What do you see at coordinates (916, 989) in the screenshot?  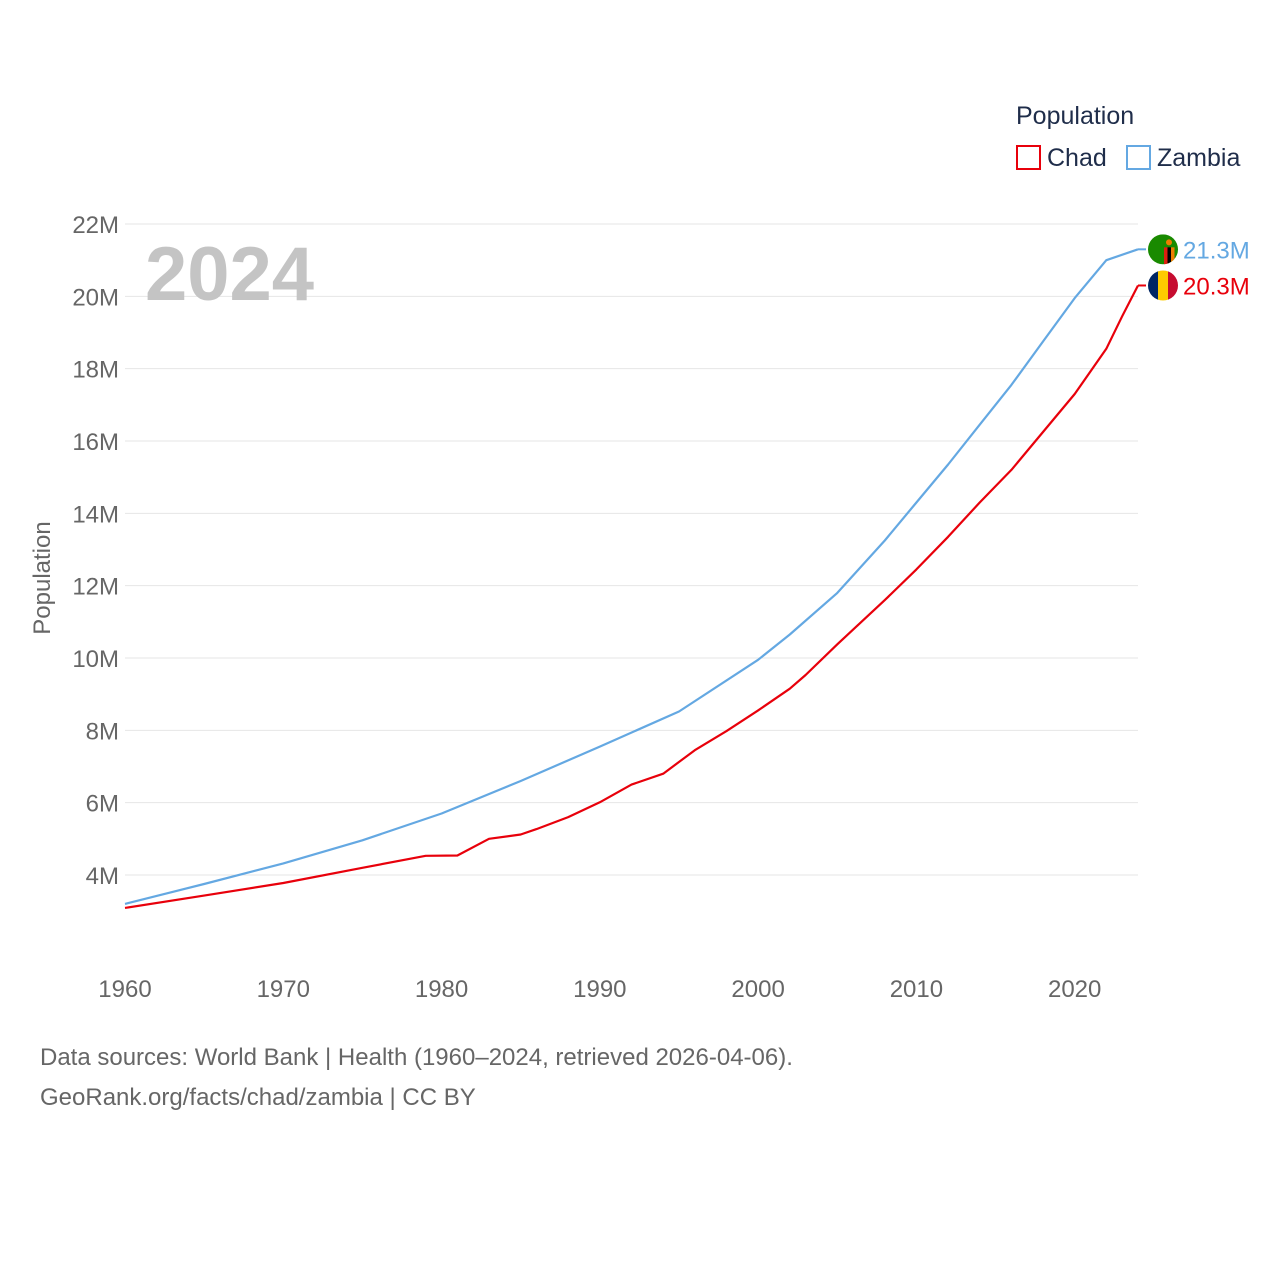 I see `x-tick-label-2010: 2010` at bounding box center [916, 989].